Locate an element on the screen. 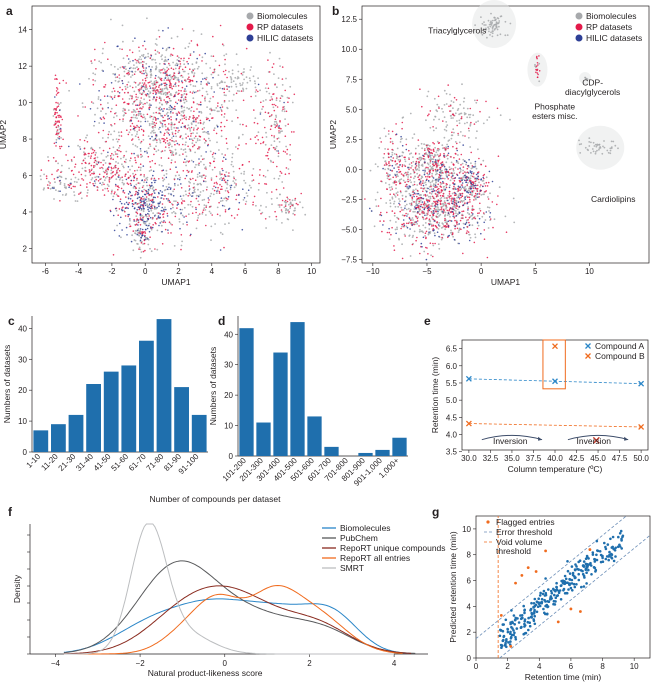 The height and width of the screenshot is (685, 656). g-error-threshold-lower is located at coordinates (575, 597).